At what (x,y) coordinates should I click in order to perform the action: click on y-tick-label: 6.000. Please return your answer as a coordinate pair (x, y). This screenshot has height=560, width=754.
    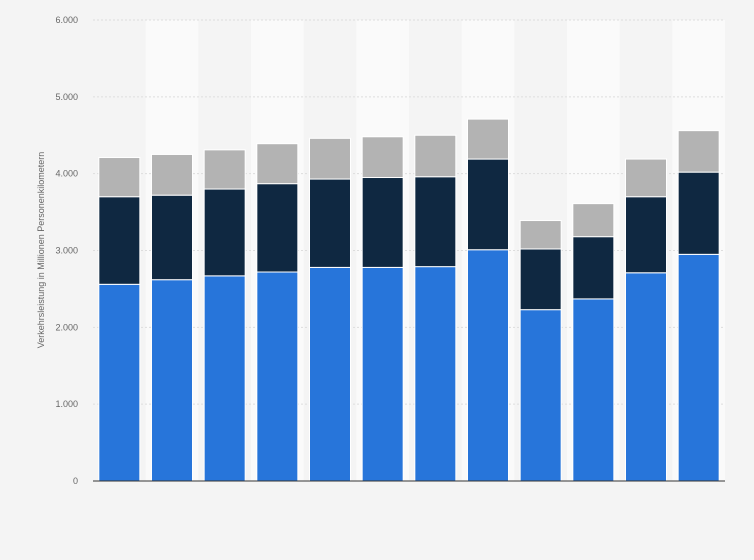
    Looking at the image, I should click on (66, 20).